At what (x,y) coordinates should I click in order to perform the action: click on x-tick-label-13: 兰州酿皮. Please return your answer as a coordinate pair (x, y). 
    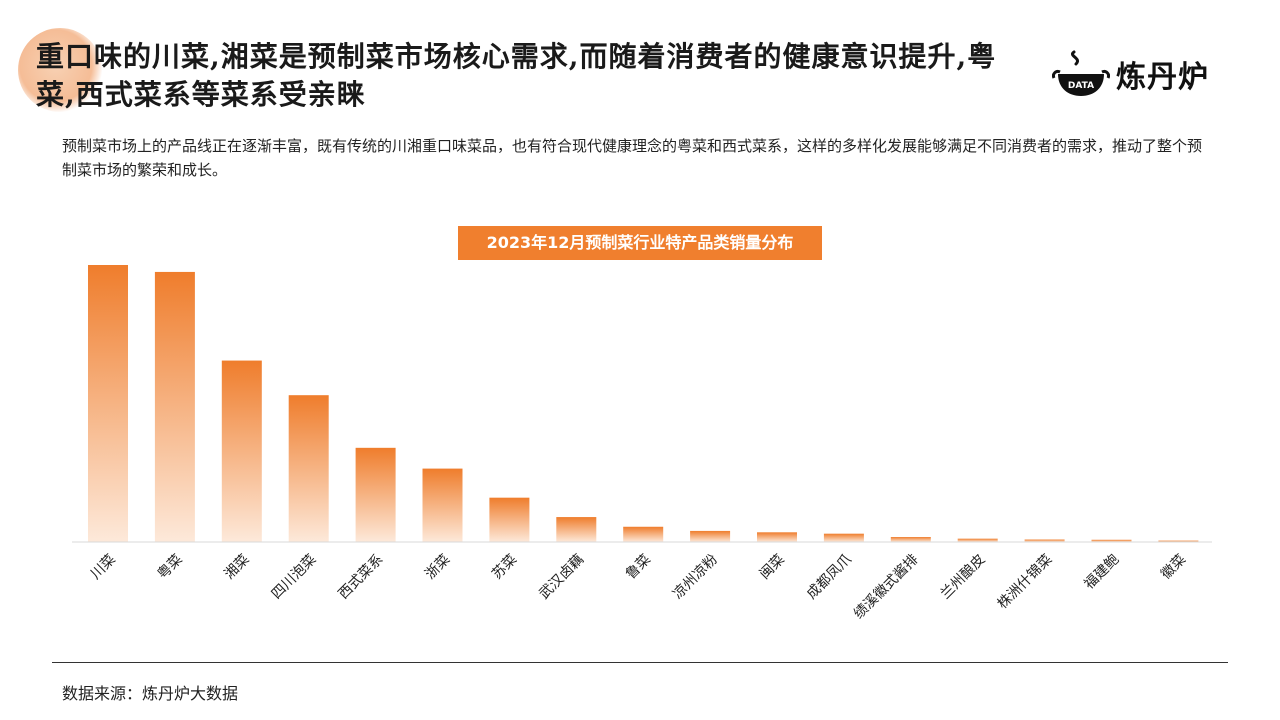
    Looking at the image, I should click on (963, 577).